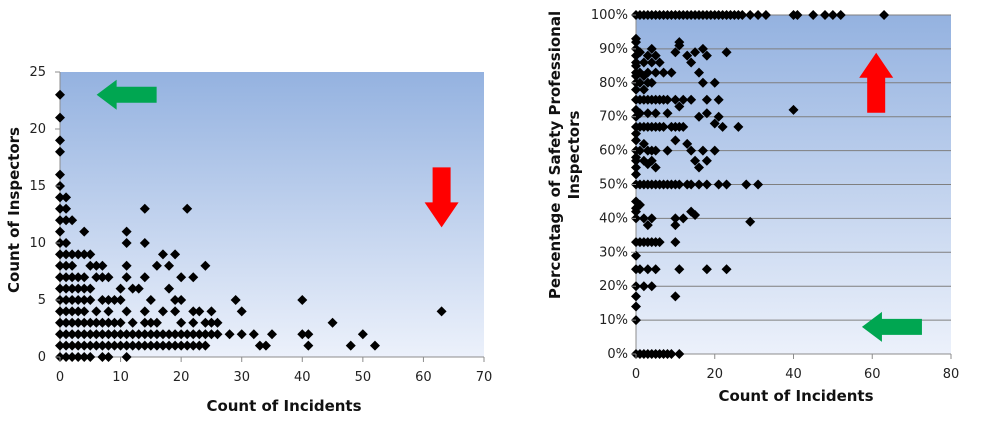 Image resolution: width=983 pixels, height=430 pixels. What do you see at coordinates (613, 252) in the screenshot?
I see `y-tick-label: 30%` at bounding box center [613, 252].